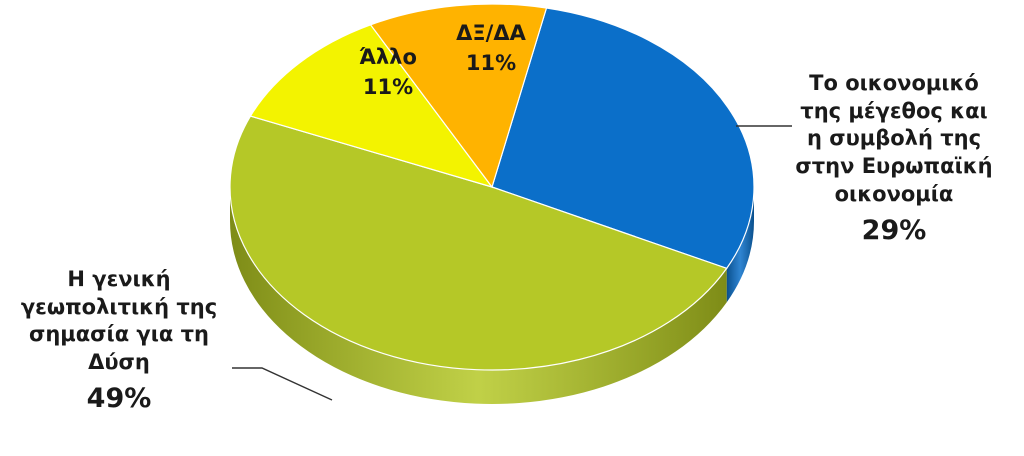 This screenshot has width=1024, height=456. Describe the element at coordinates (894, 138) in the screenshot. I see `slice-name: η συμβολή της` at that location.